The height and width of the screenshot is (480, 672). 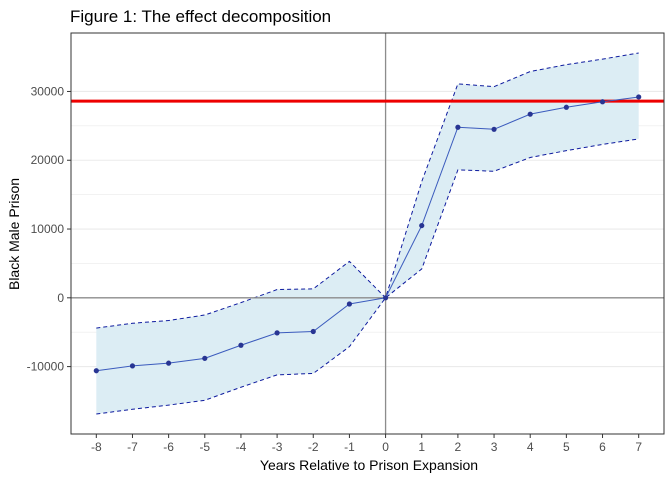 I want to click on y-tick-label: 20000, so click(x=48, y=160).